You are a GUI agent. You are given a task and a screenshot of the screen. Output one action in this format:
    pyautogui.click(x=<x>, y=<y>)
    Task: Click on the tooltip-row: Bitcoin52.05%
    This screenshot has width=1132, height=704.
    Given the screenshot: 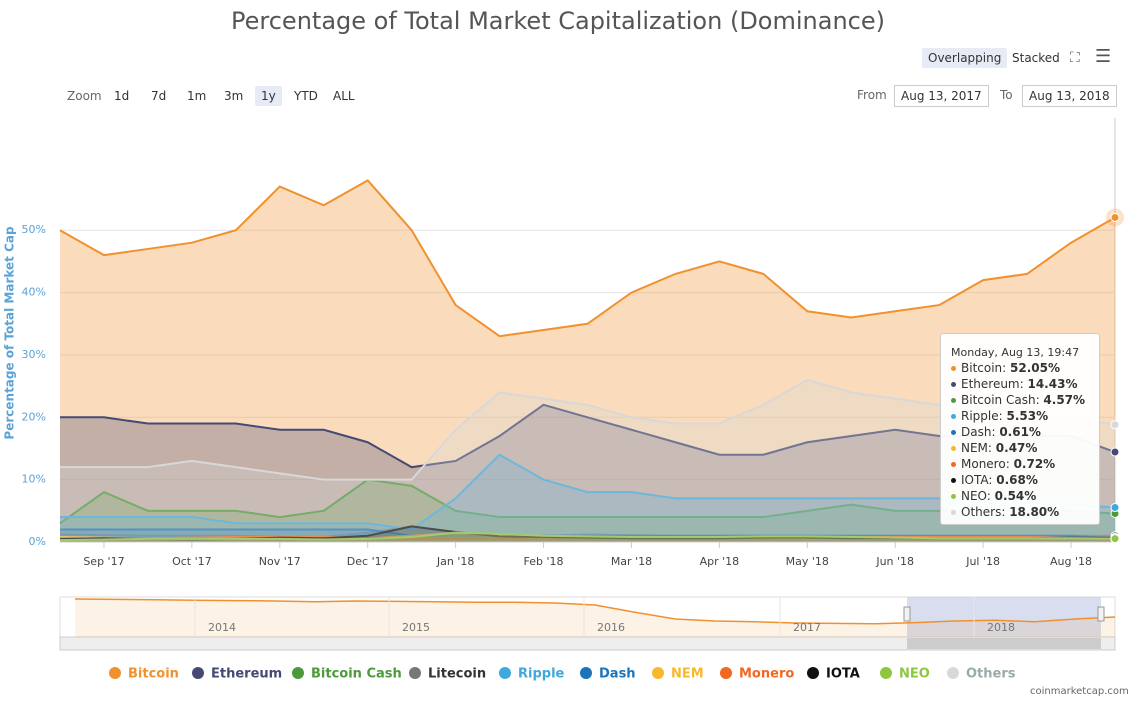 What is the action you would take?
    pyautogui.click(x=1005, y=368)
    